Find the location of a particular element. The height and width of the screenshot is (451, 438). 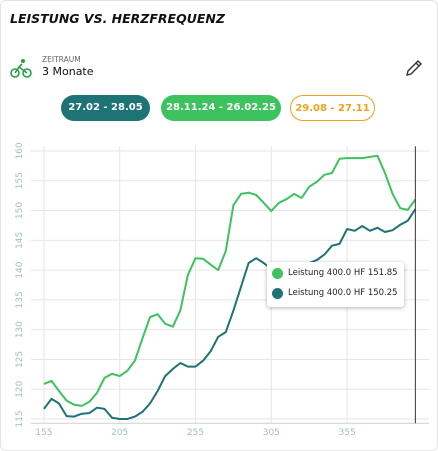

filter-button: 28.11.24 - 26.02.25 is located at coordinates (221, 108).